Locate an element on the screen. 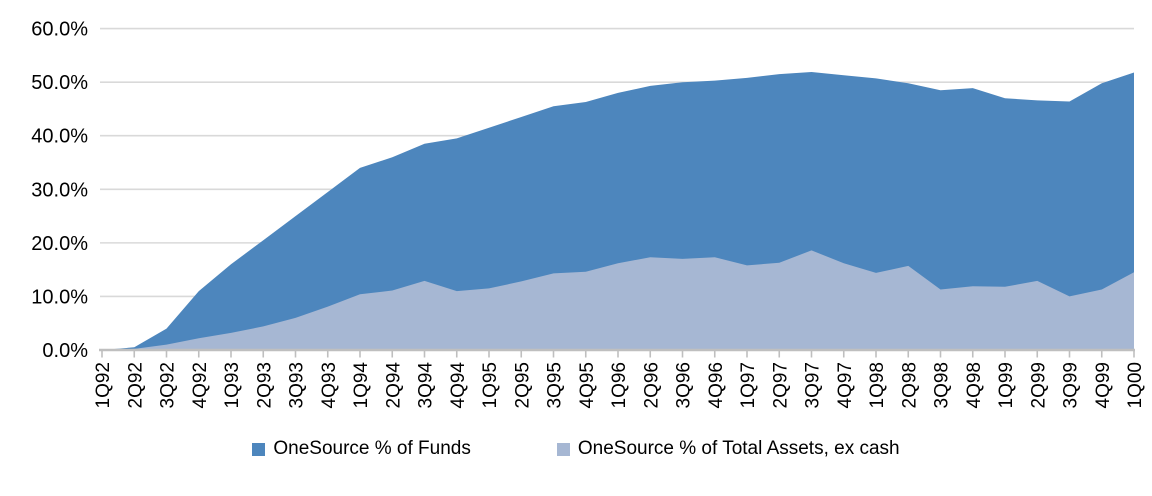 The height and width of the screenshot is (496, 1152). y-axis-label: 20.0% is located at coordinates (59, 244).